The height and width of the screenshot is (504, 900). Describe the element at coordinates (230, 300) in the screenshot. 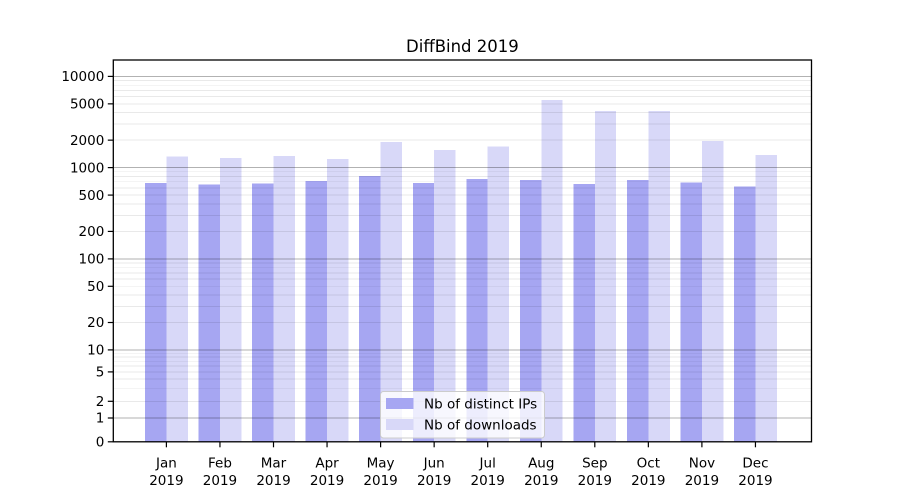

I see `bar-downloads-feb` at that location.